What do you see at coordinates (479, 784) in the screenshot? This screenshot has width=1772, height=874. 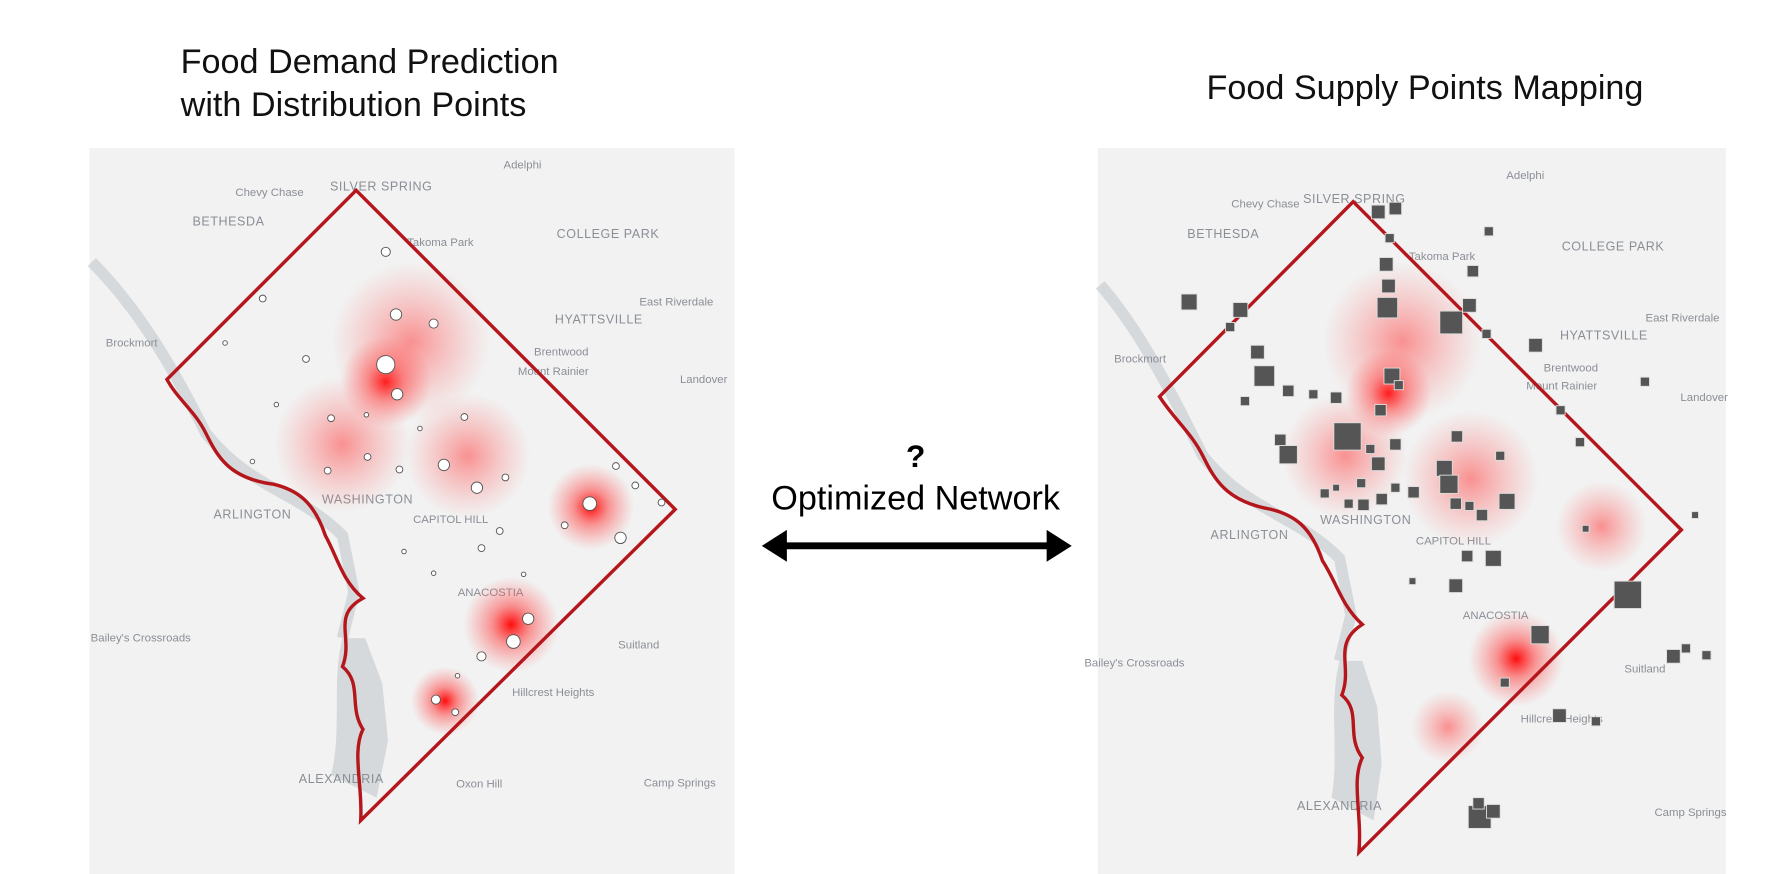 I see `map-label: Oxon Hill` at bounding box center [479, 784].